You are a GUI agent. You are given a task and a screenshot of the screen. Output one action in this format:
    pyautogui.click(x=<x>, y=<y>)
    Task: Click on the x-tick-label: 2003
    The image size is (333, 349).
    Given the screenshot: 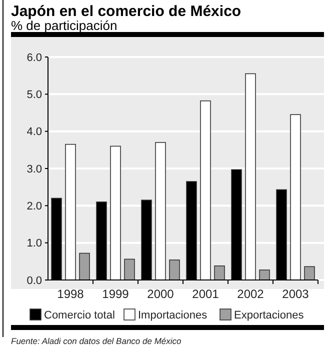 What is the action you would take?
    pyautogui.click(x=296, y=294)
    